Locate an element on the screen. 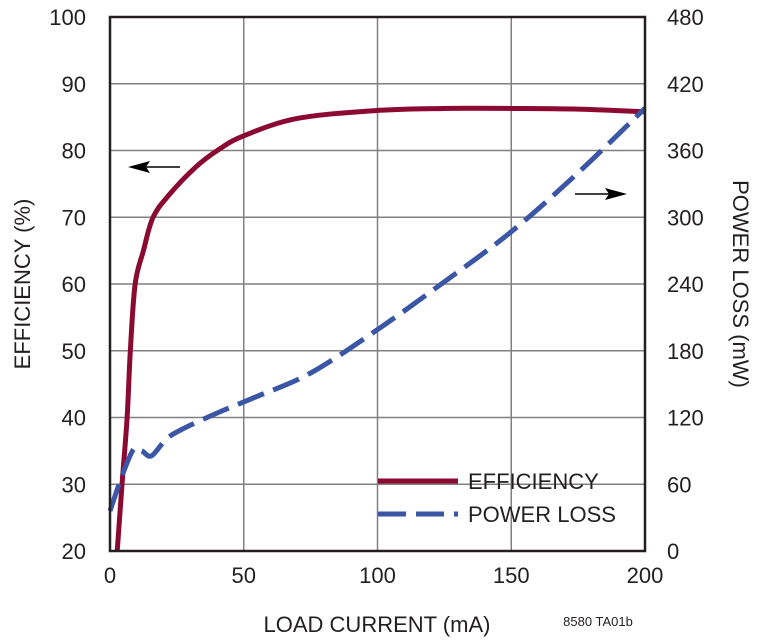  left-arrow-annotation is located at coordinates (154, 167).